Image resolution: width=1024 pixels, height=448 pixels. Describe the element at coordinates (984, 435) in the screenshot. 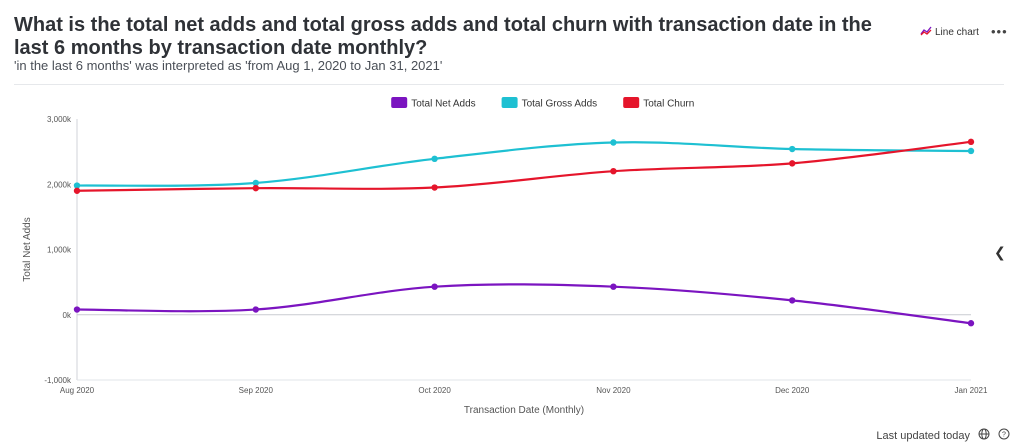

I see `globe-icon` at that location.